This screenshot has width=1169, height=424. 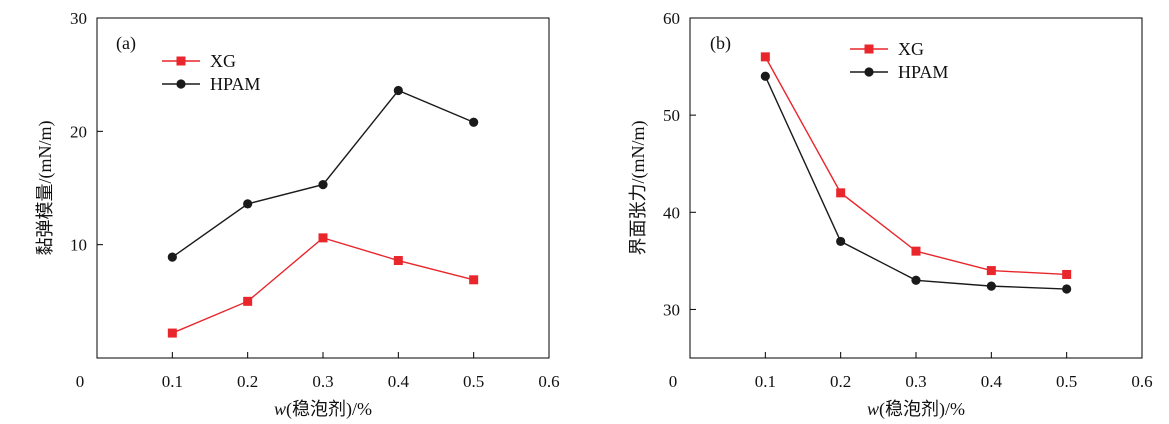 What do you see at coordinates (78, 245) in the screenshot?
I see `y-tick-label: 10` at bounding box center [78, 245].